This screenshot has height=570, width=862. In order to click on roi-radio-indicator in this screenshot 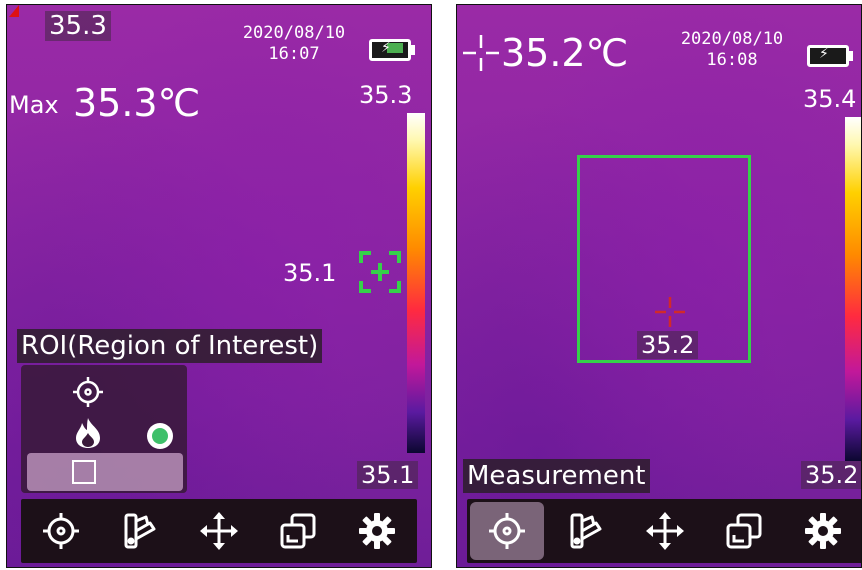, I will do `click(160, 436)`.